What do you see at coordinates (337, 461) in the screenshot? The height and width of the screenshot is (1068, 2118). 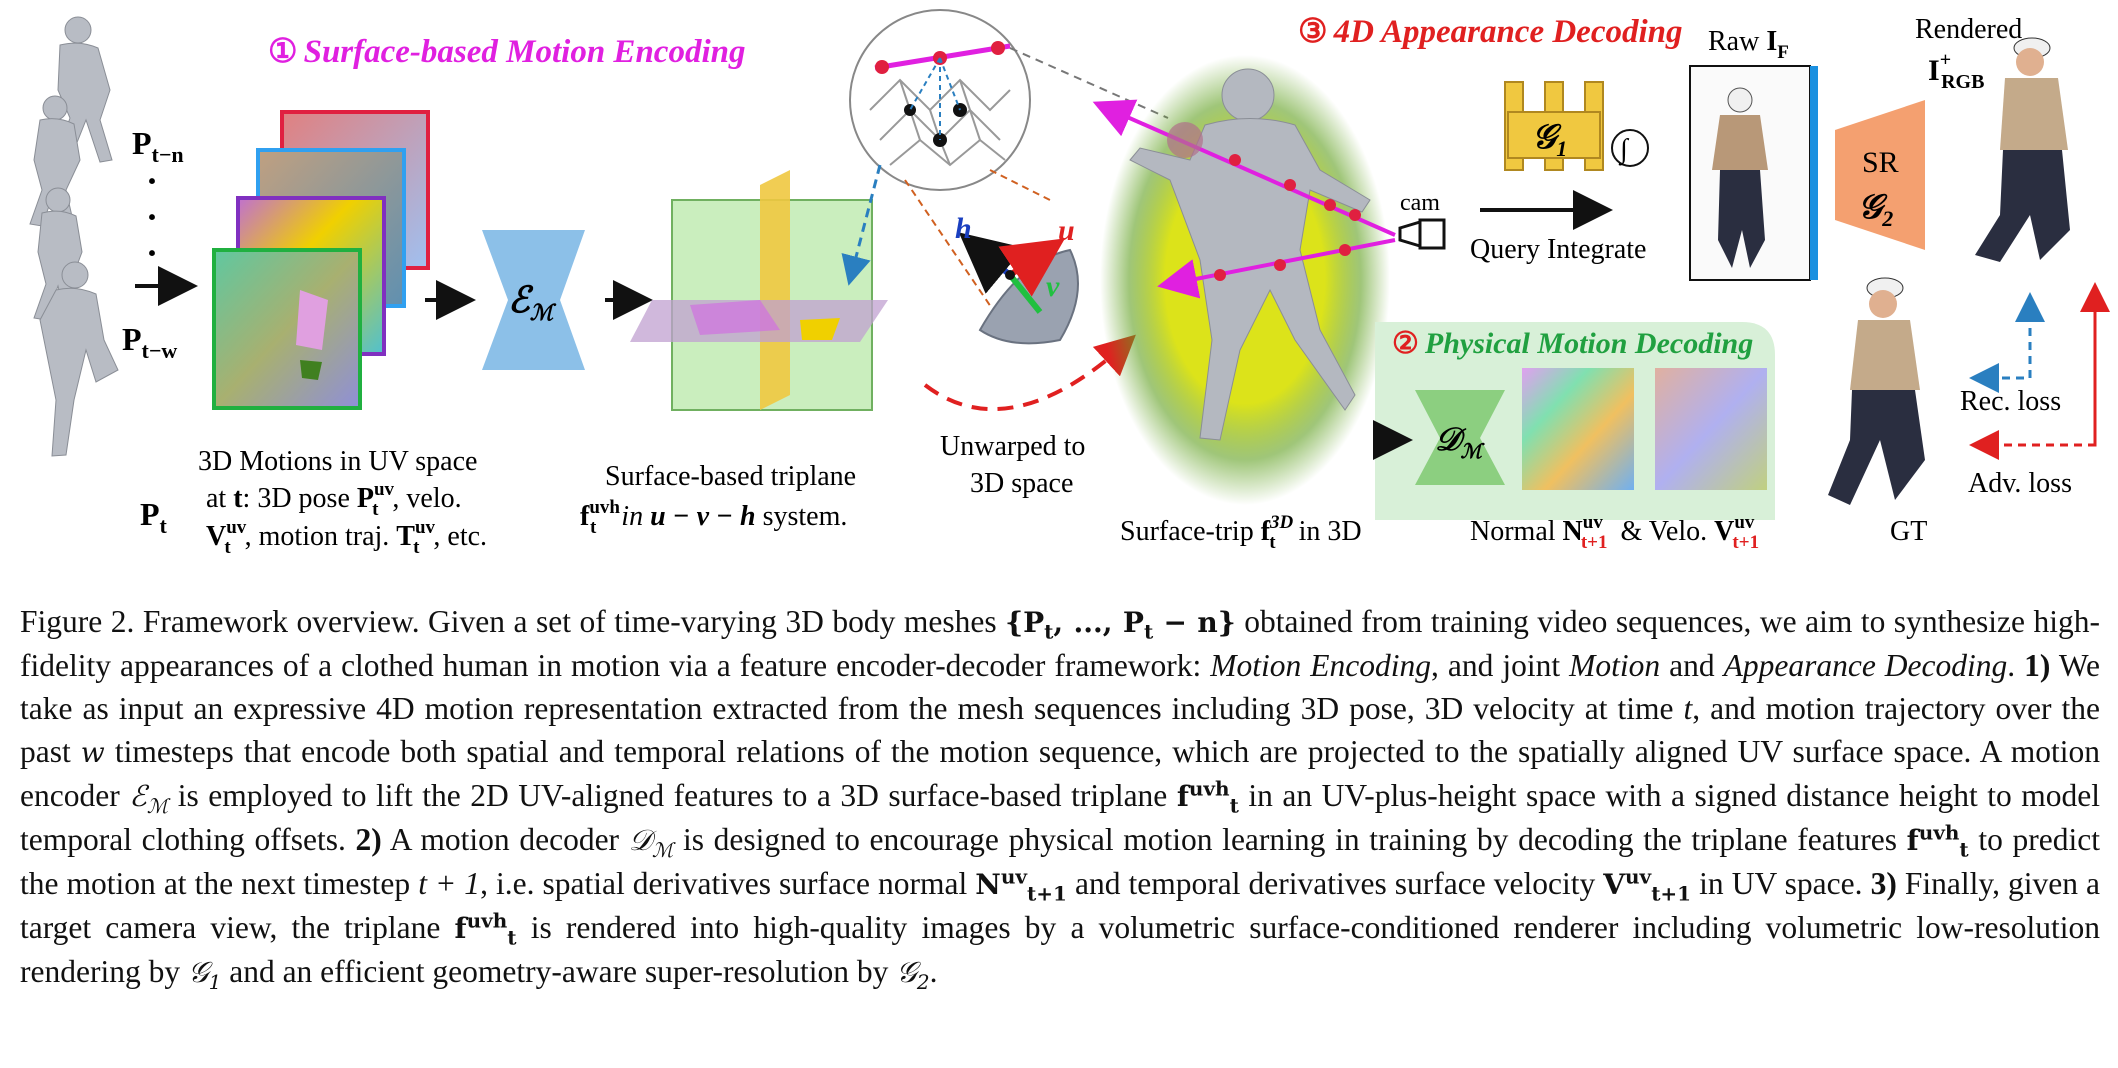 I see `uv-caption-line1: 3D Motions in UV space` at bounding box center [337, 461].